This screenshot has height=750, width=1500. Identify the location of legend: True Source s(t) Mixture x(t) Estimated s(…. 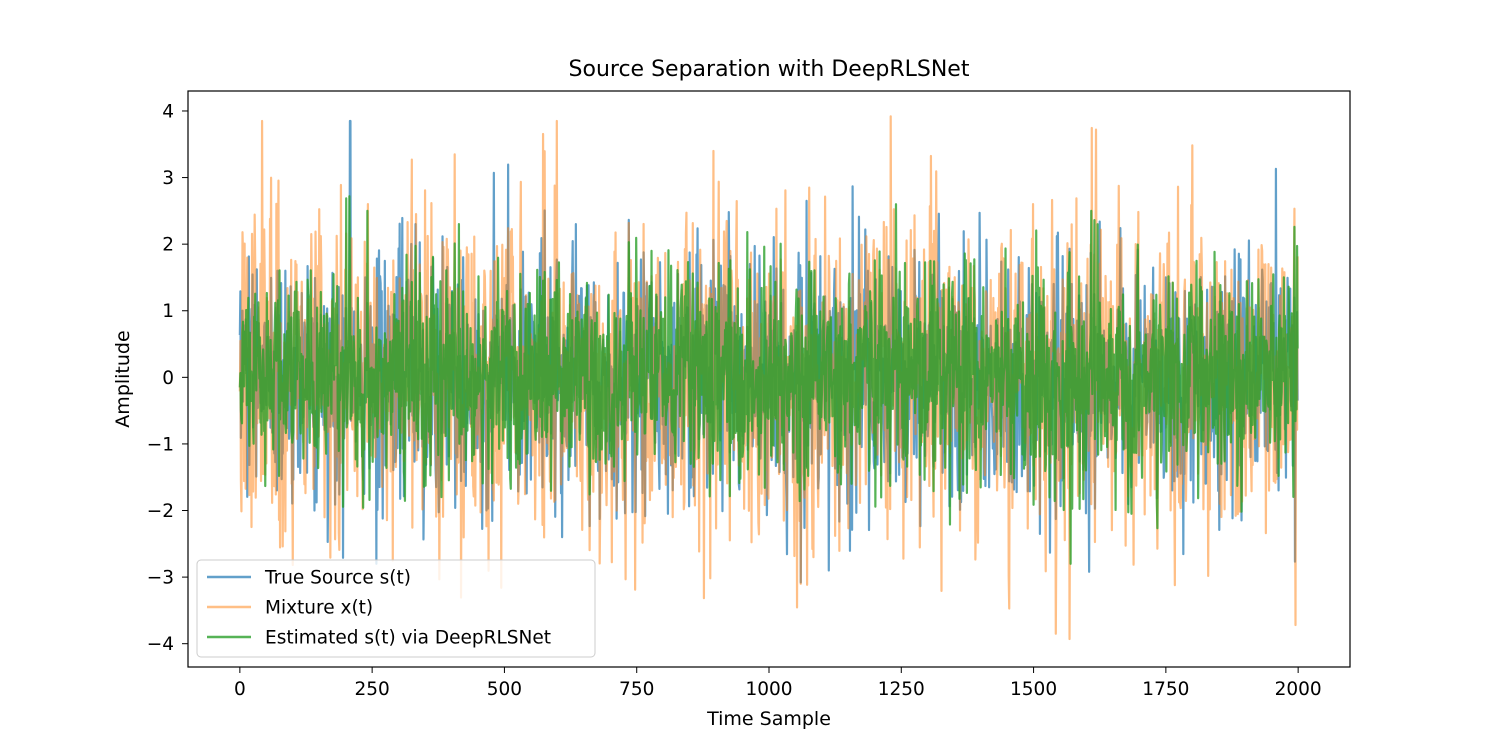
(396, 608).